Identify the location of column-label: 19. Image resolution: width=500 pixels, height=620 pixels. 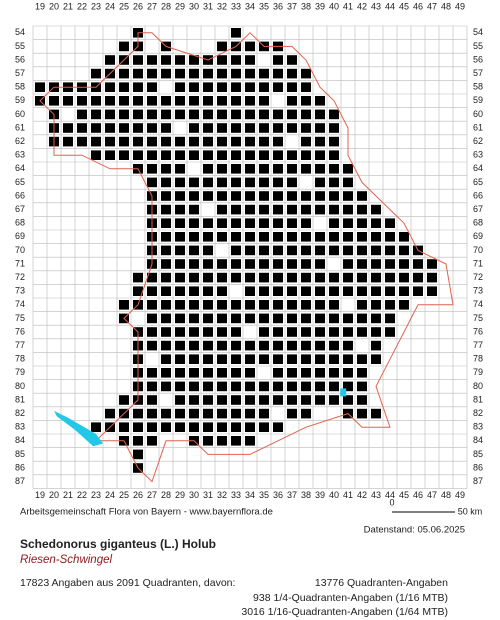
(40, 495).